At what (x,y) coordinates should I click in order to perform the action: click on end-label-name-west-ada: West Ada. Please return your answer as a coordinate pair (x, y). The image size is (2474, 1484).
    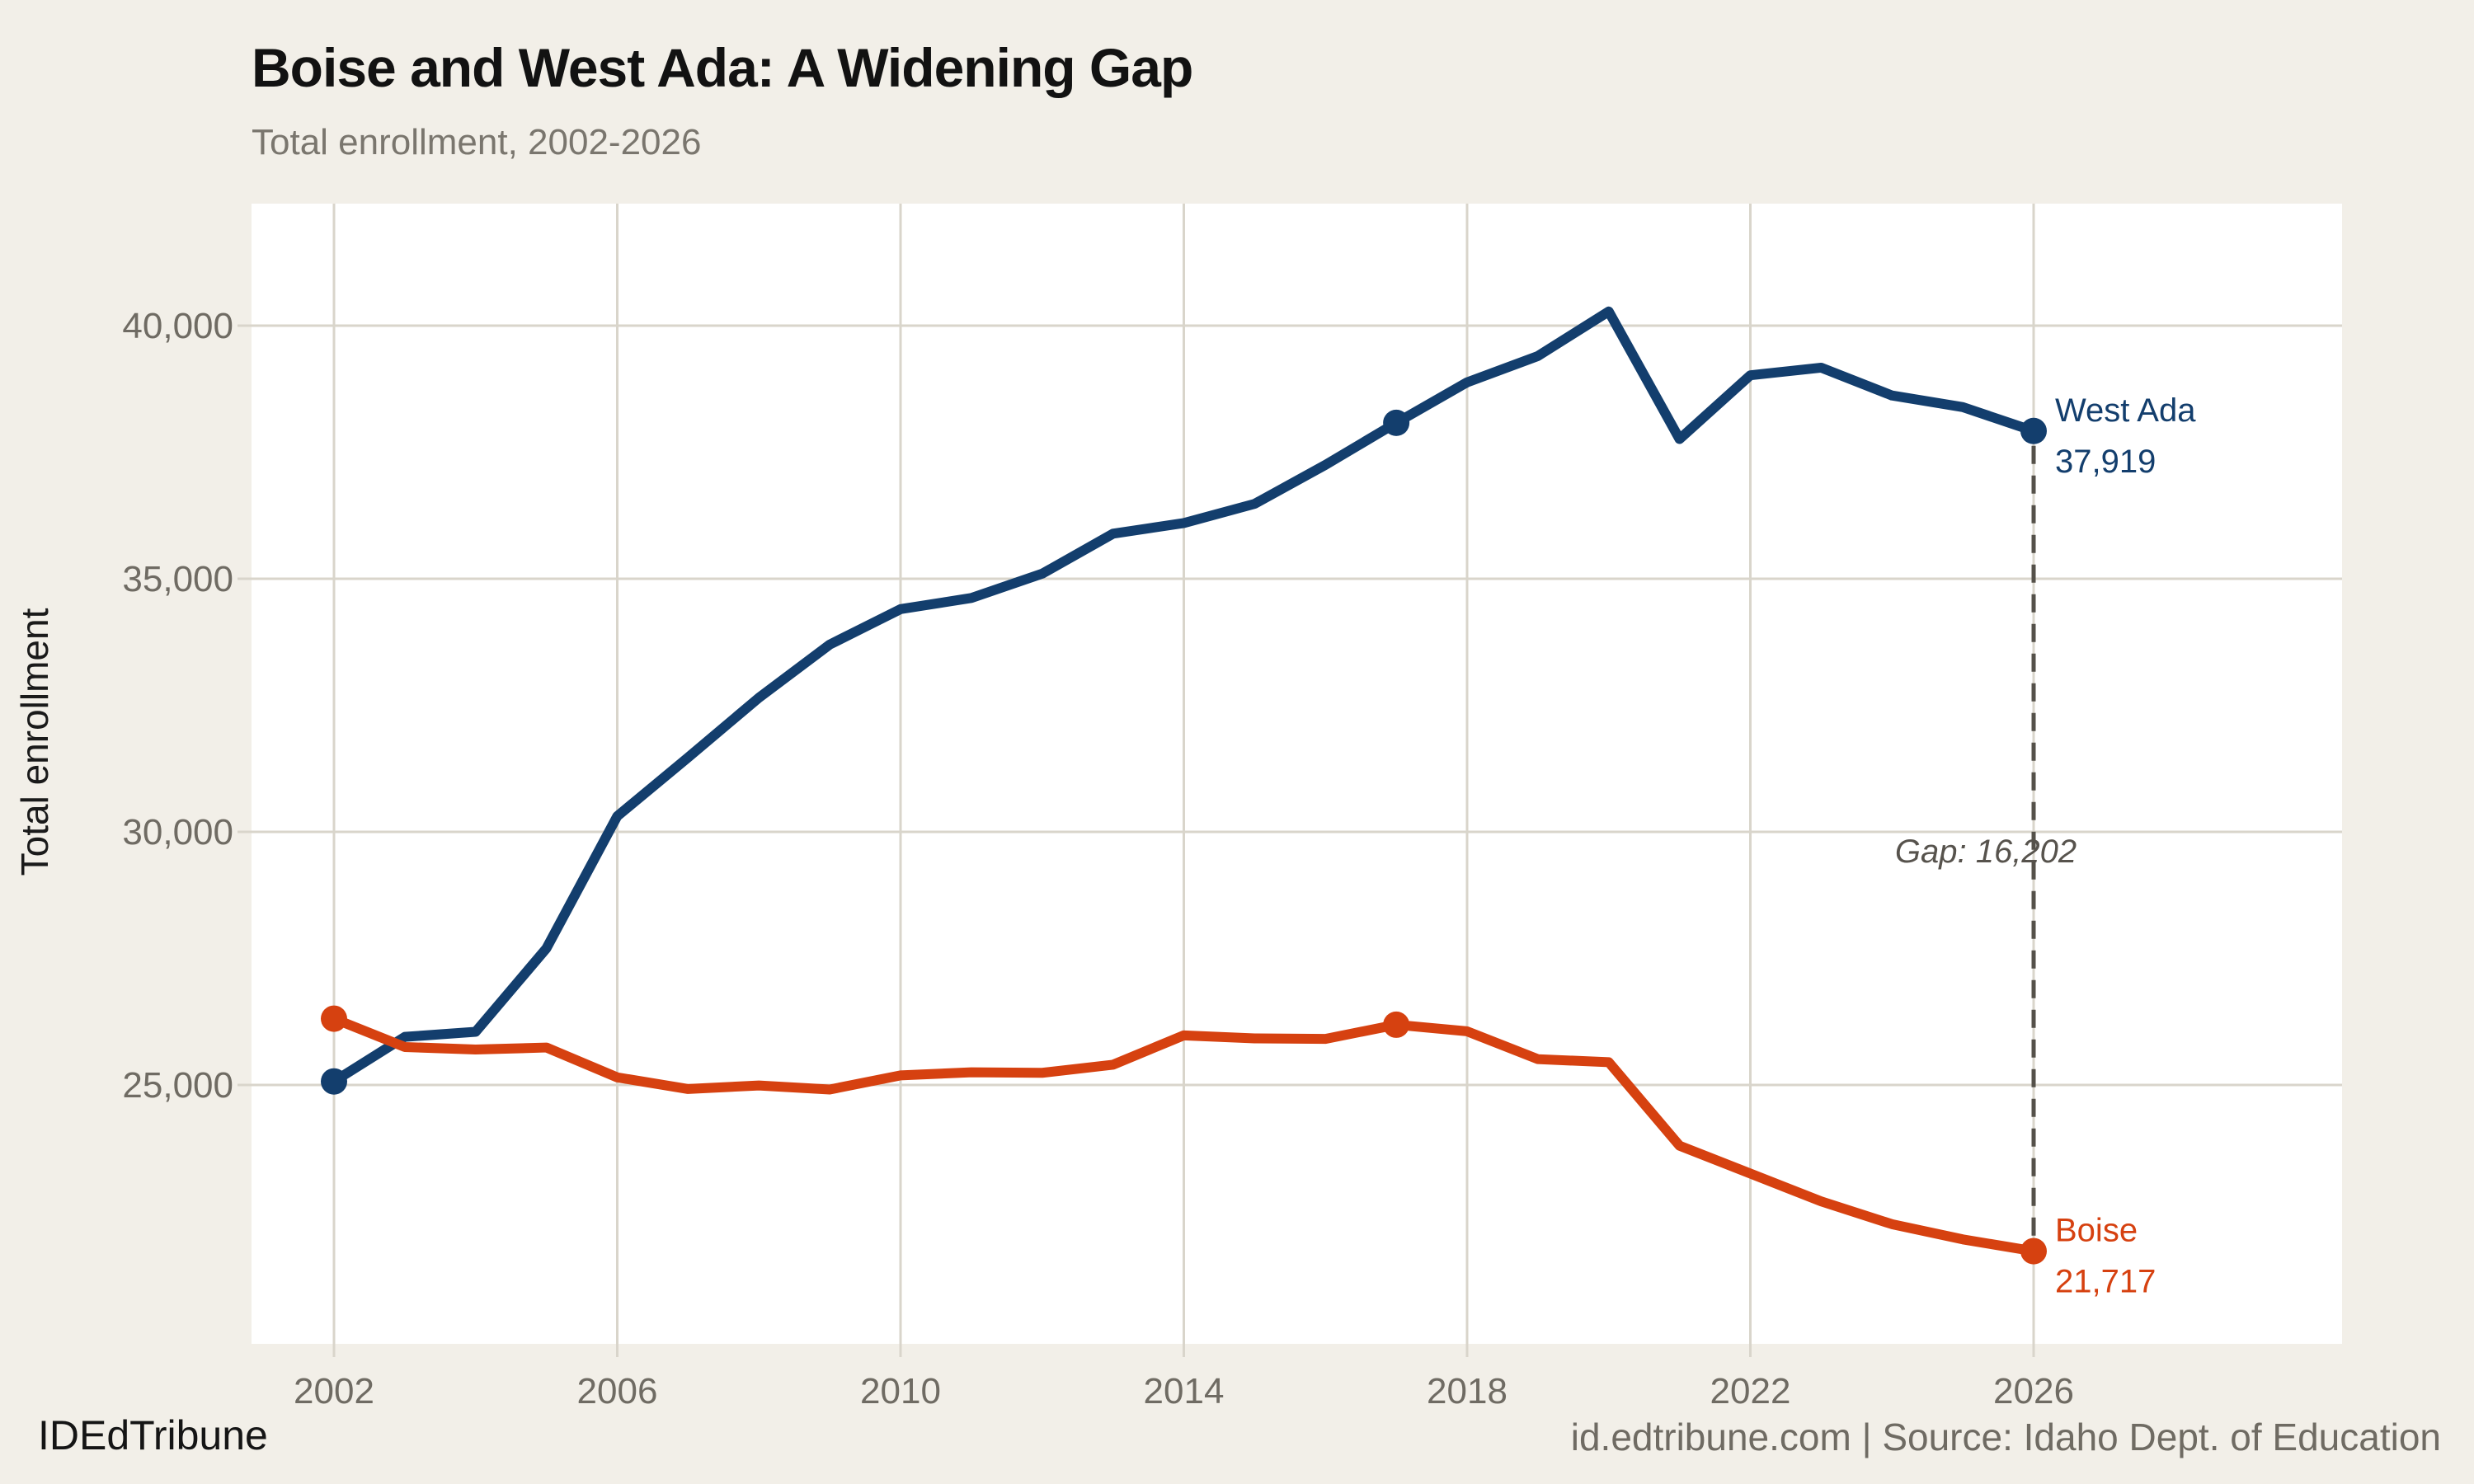
    Looking at the image, I should click on (2125, 410).